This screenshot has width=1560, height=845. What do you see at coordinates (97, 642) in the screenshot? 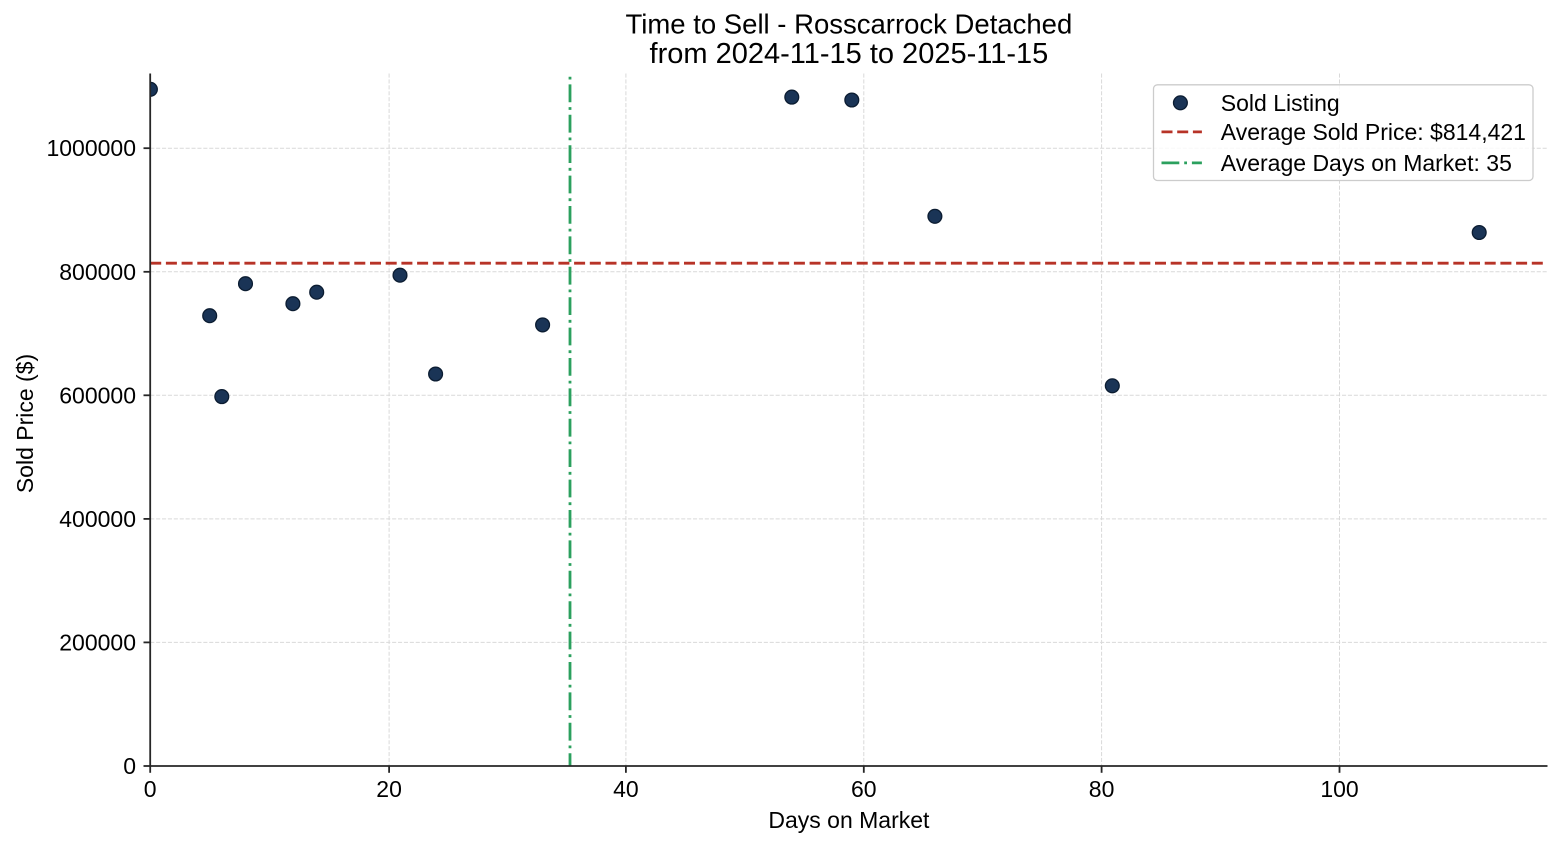
I see `svg-text: 200000` at bounding box center [97, 642].